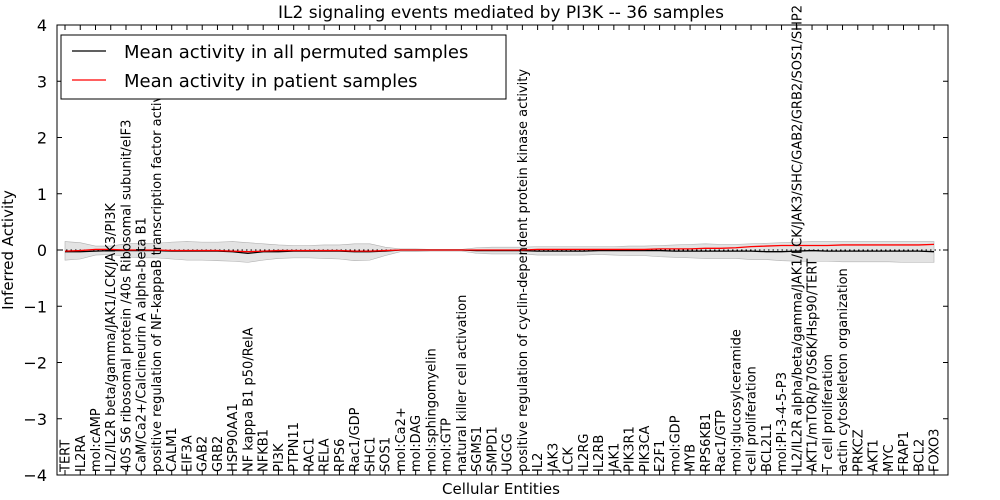  Describe the element at coordinates (813, 365) in the screenshot. I see `x-category-label: AKT1/mTOR/p70S6K/Hsp90/TERT` at that location.